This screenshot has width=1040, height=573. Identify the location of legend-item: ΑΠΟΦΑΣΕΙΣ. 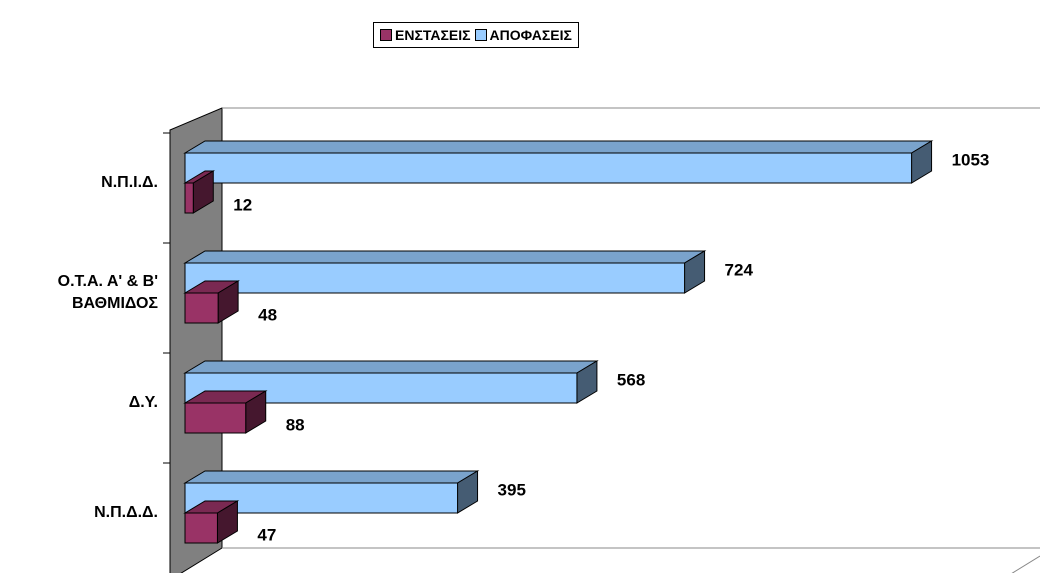
(523, 35).